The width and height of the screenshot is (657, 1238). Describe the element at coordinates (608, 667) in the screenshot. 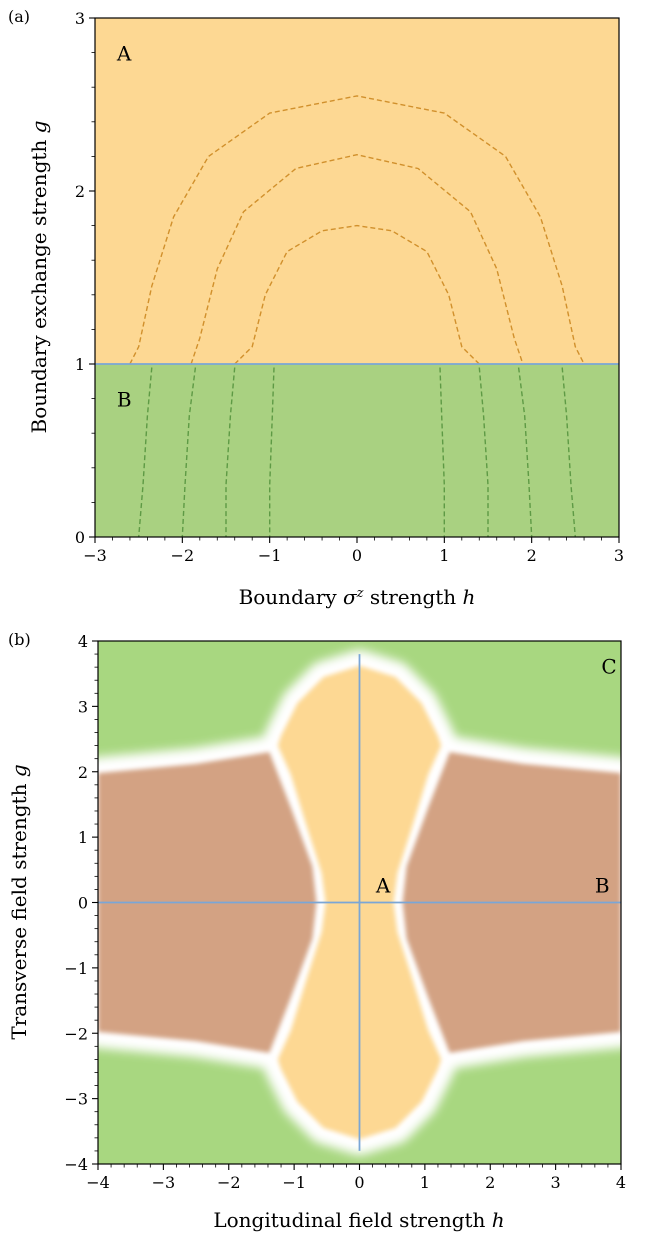

I see `annotation-c: C` at that location.